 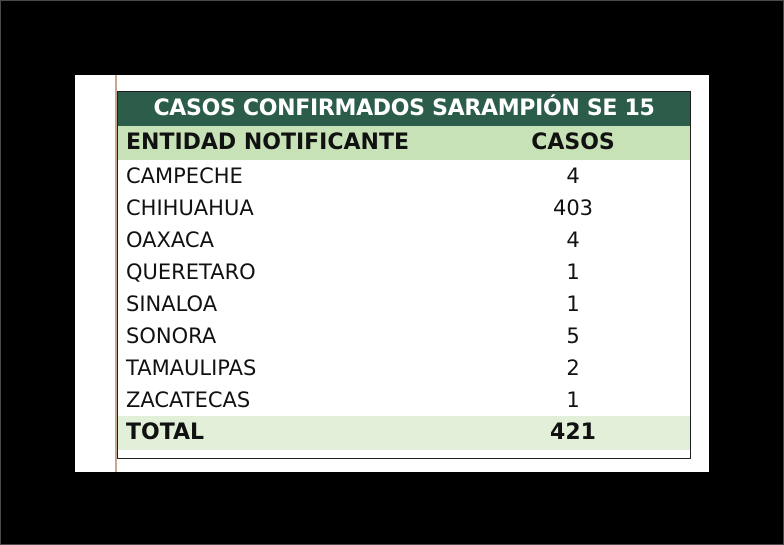 What do you see at coordinates (404, 400) in the screenshot?
I see `table-row: ZACATECAS 1` at bounding box center [404, 400].